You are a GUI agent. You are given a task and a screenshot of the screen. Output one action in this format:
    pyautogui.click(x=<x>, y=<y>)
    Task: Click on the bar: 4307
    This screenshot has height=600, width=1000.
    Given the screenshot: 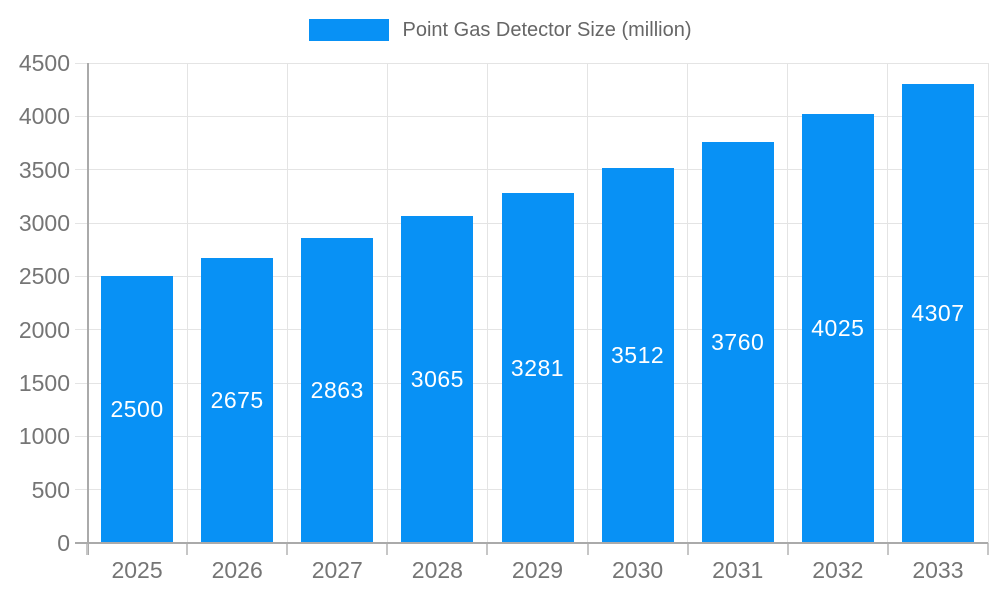 What is the action you would take?
    pyautogui.click(x=937, y=313)
    